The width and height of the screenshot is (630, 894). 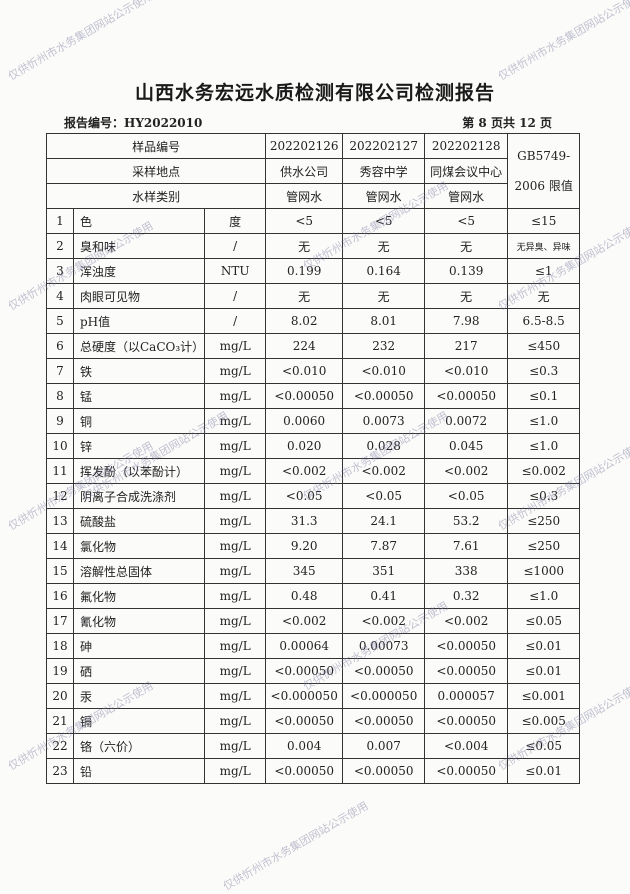 What do you see at coordinates (466, 571) in the screenshot?
I see `sample-value: 338` at bounding box center [466, 571].